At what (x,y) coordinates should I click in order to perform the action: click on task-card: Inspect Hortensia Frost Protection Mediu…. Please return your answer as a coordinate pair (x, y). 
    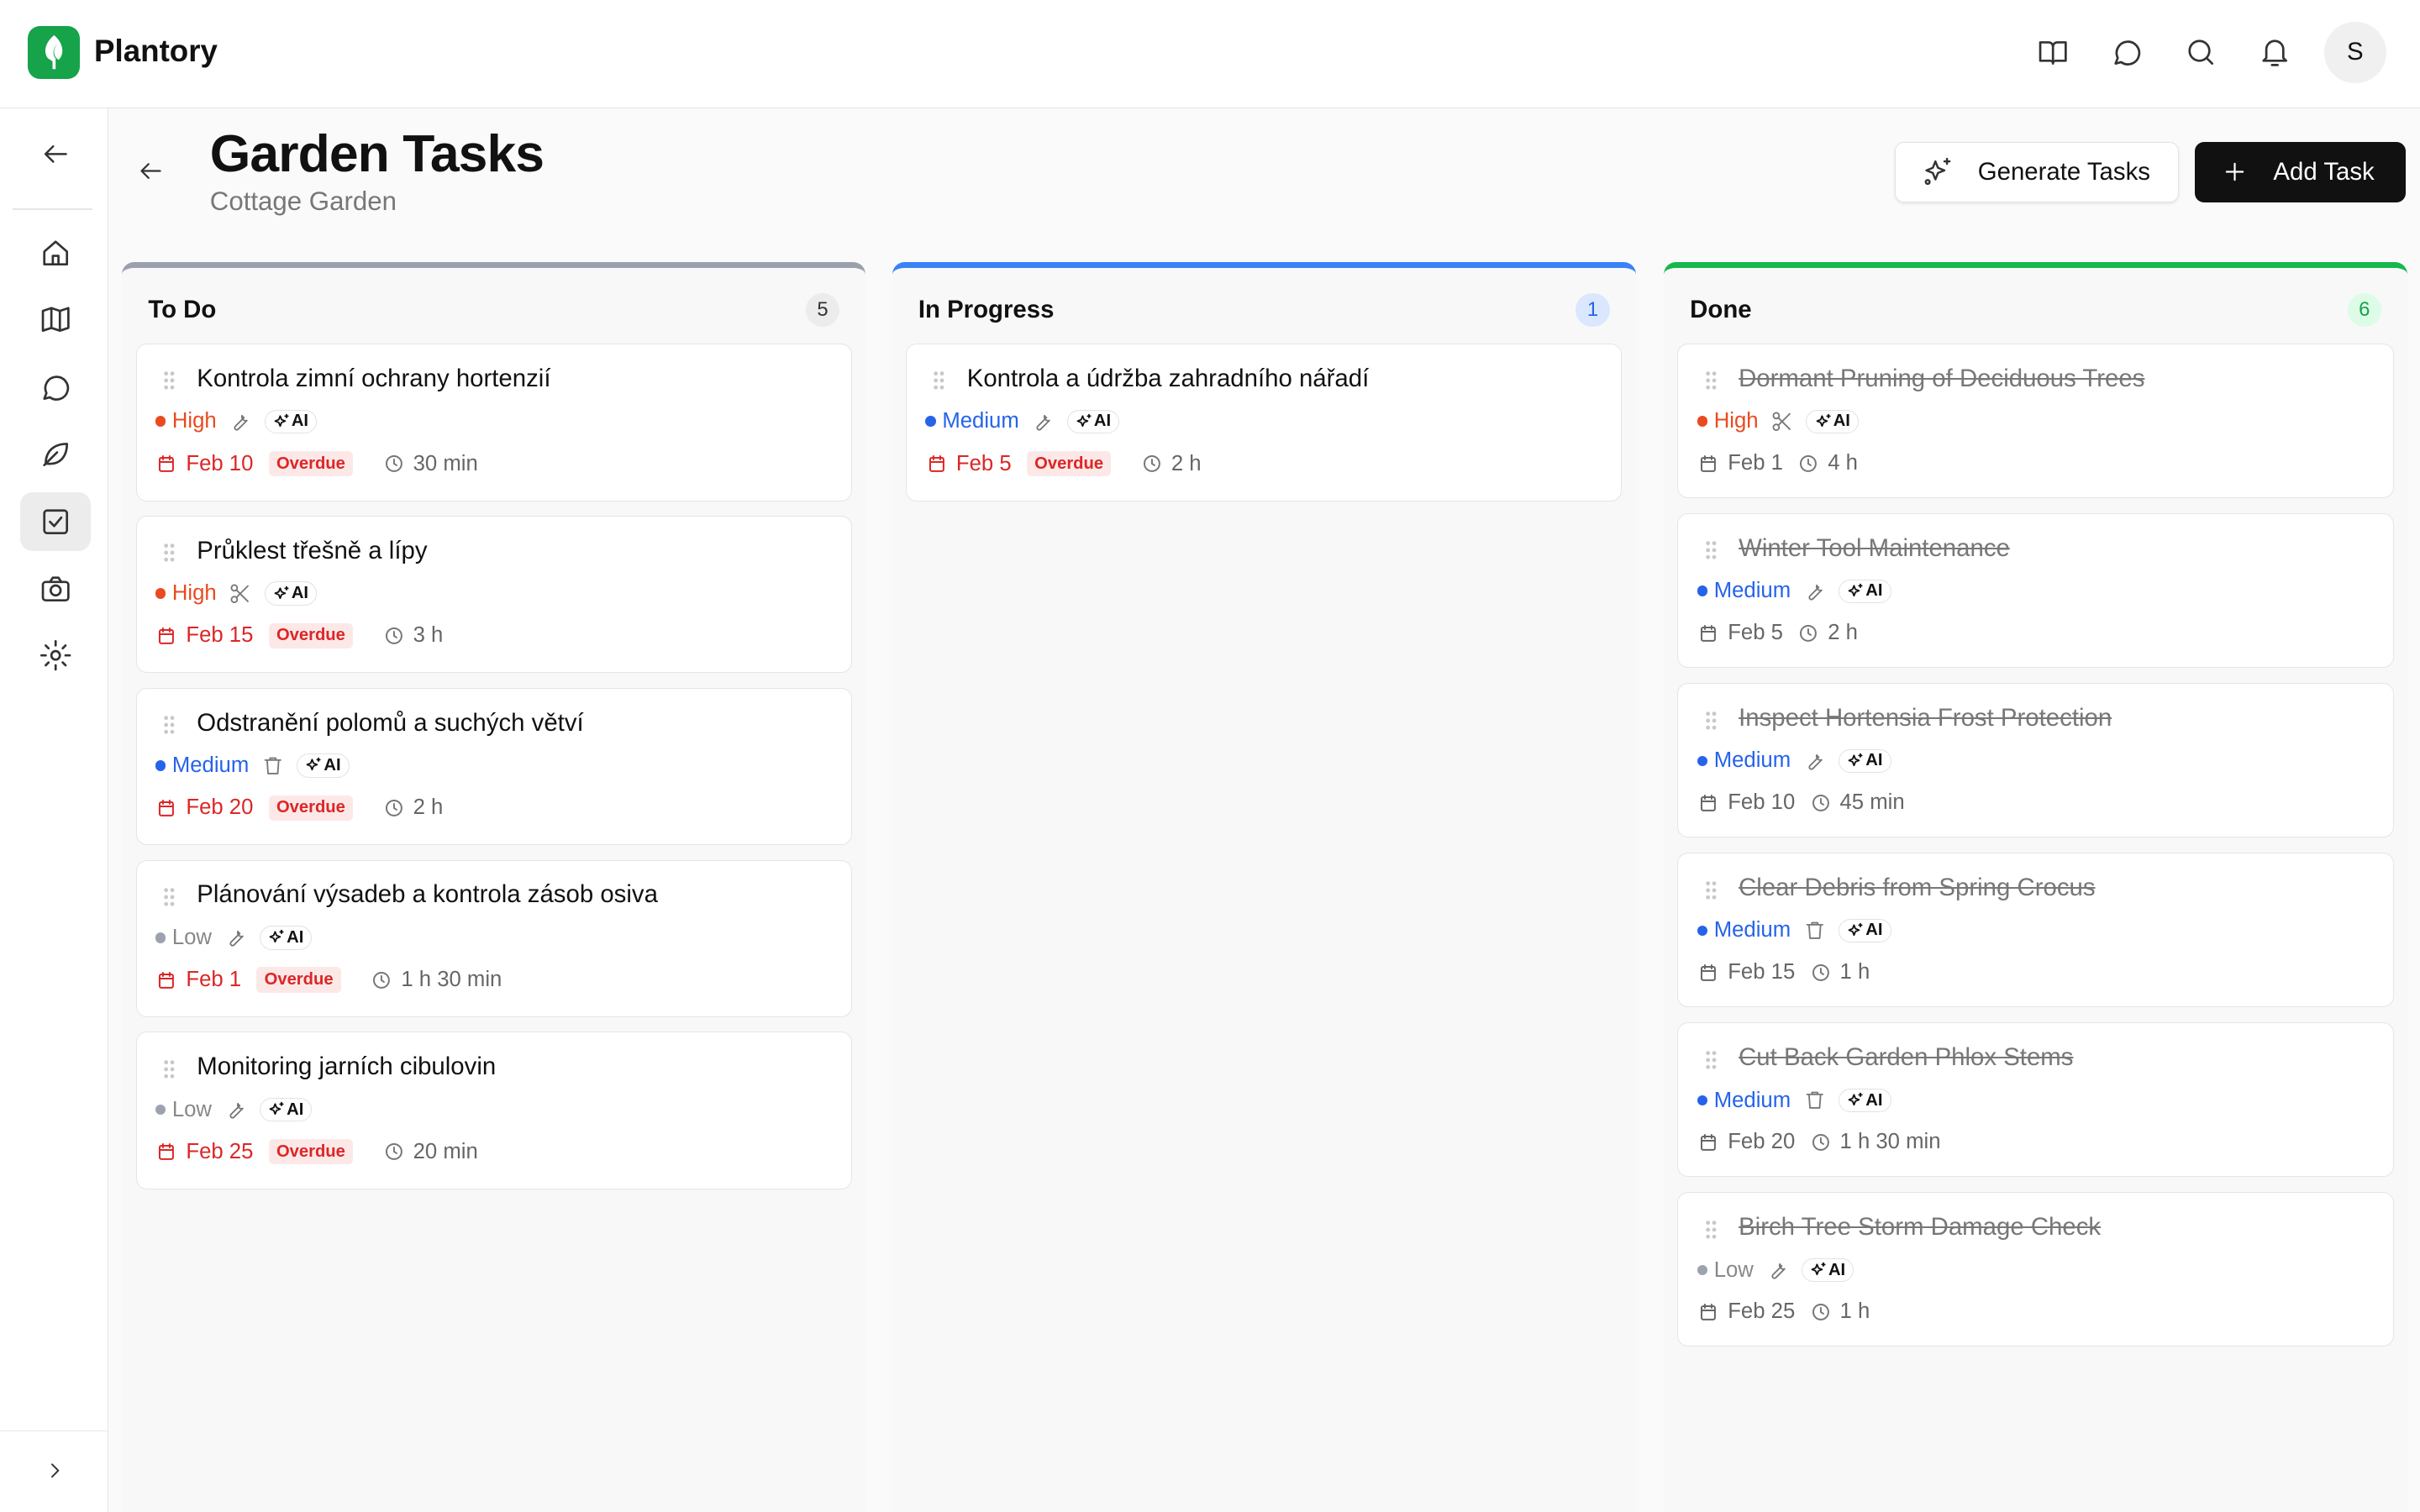
    Looking at the image, I should click on (2036, 760).